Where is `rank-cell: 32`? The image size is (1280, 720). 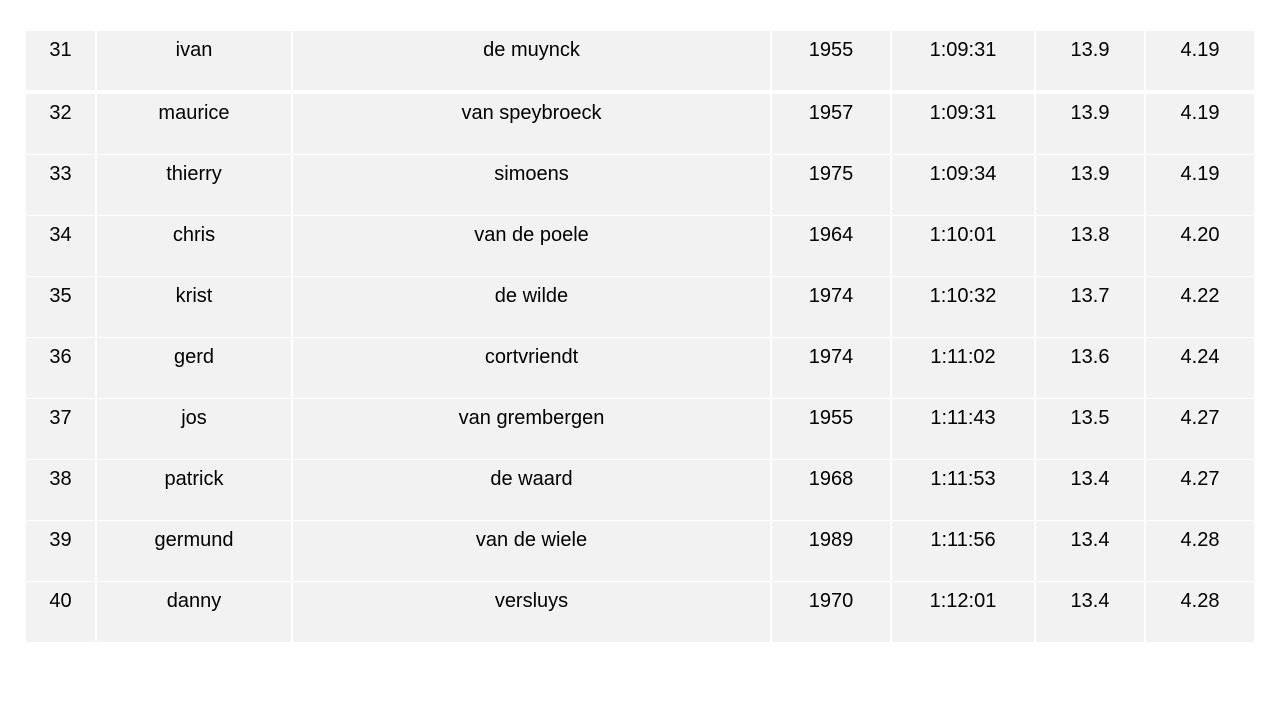 rank-cell: 32 is located at coordinates (61, 123).